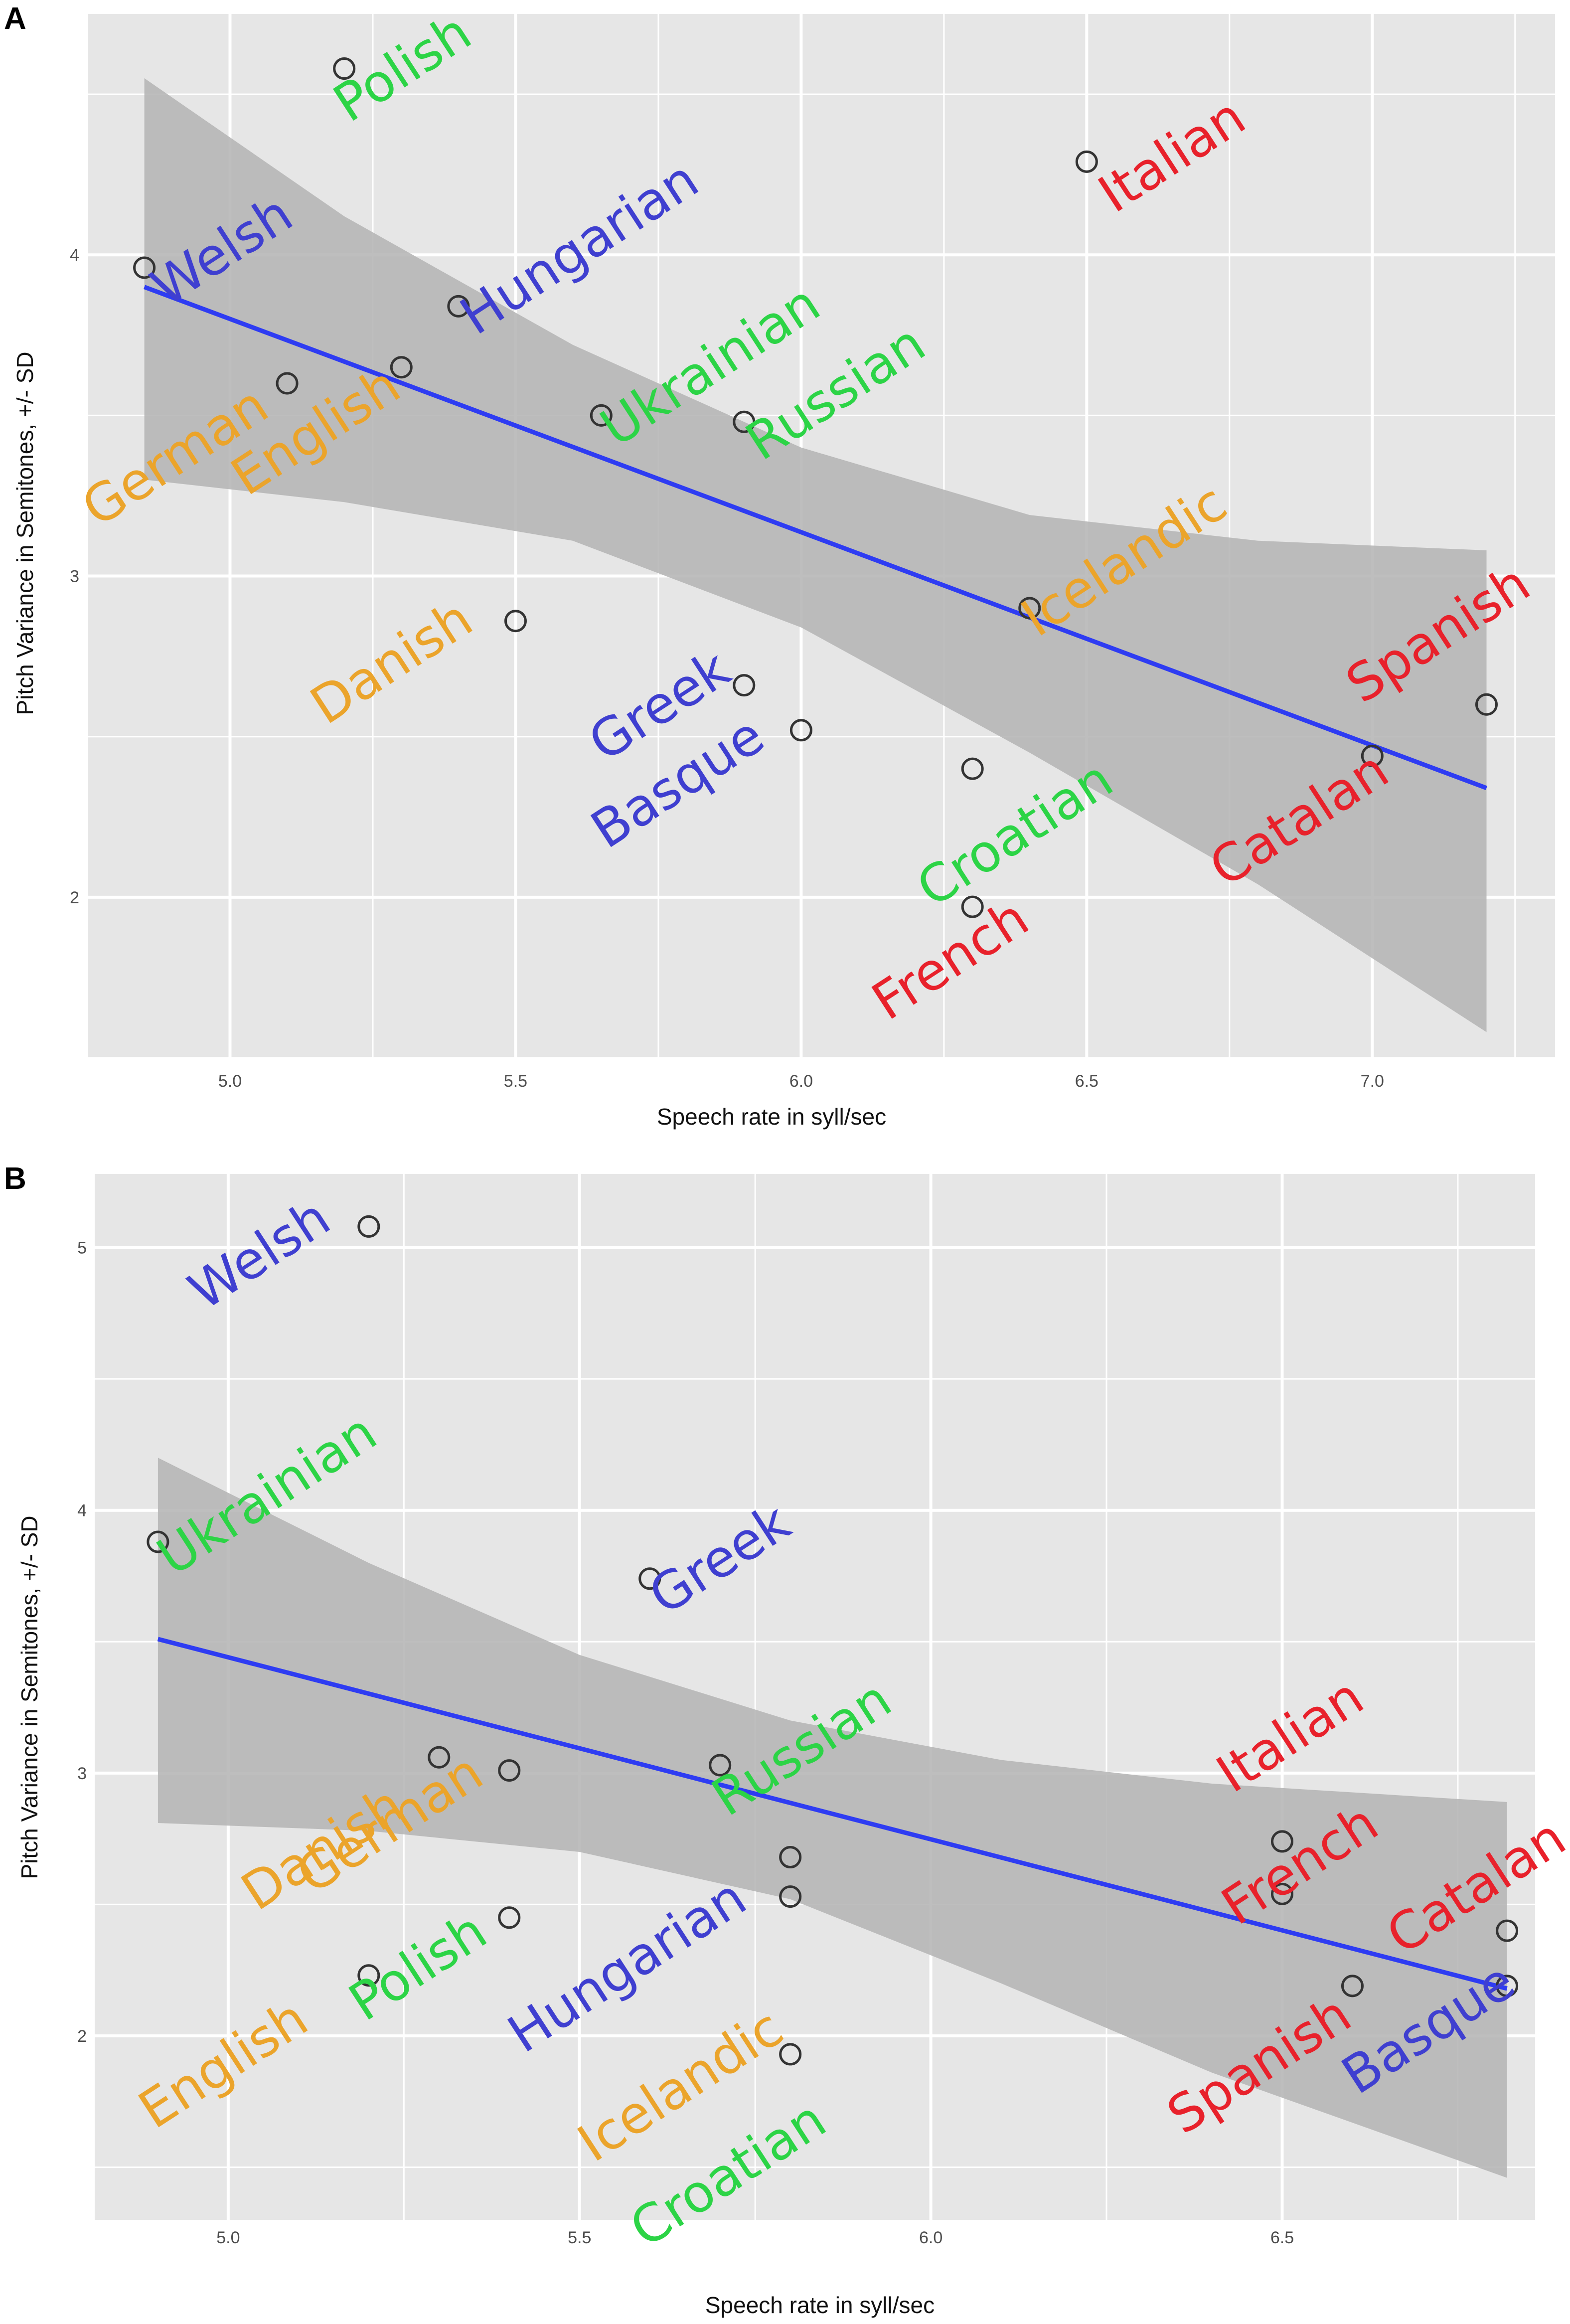  What do you see at coordinates (755, 2237) in the screenshot?
I see `panel-b-x-tick-labels: 5.0 5.5 6.0 6.5` at bounding box center [755, 2237].